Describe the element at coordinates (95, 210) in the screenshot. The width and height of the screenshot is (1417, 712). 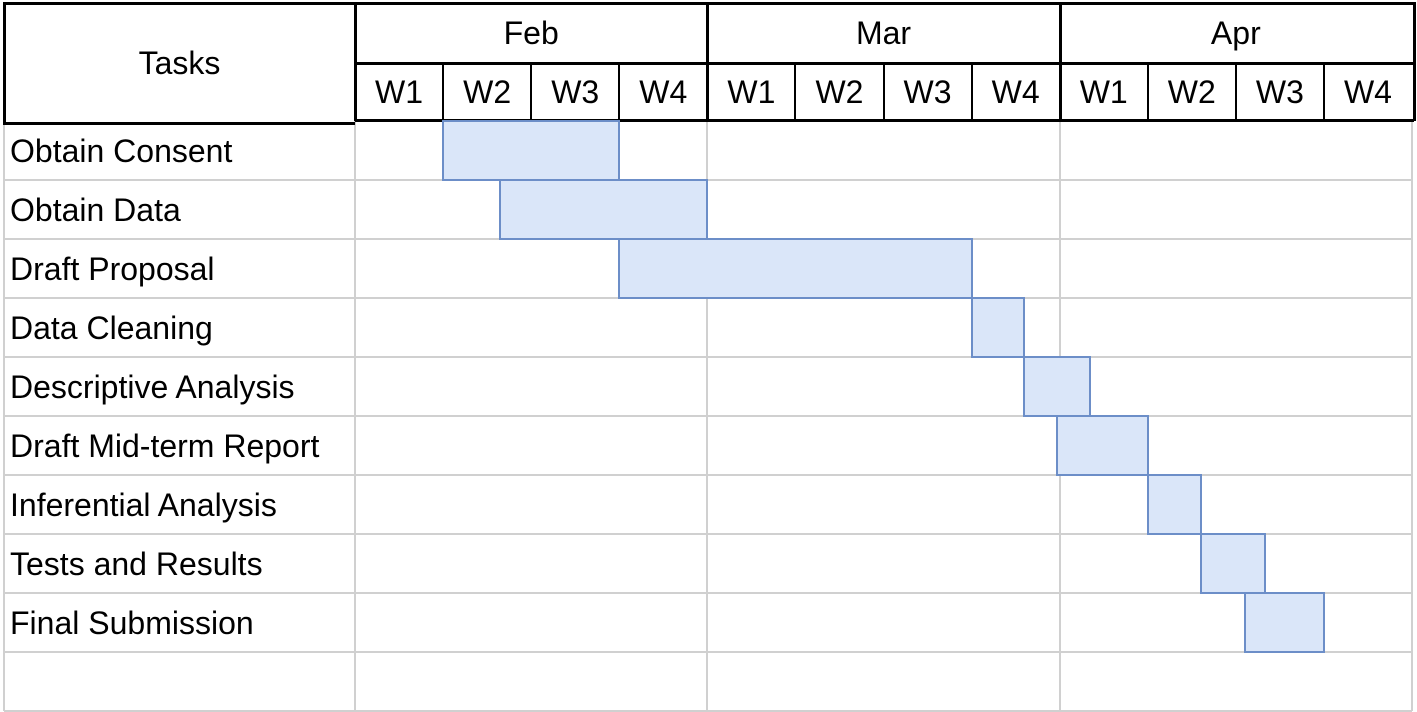
I see `task-label: Obtain Data` at that location.